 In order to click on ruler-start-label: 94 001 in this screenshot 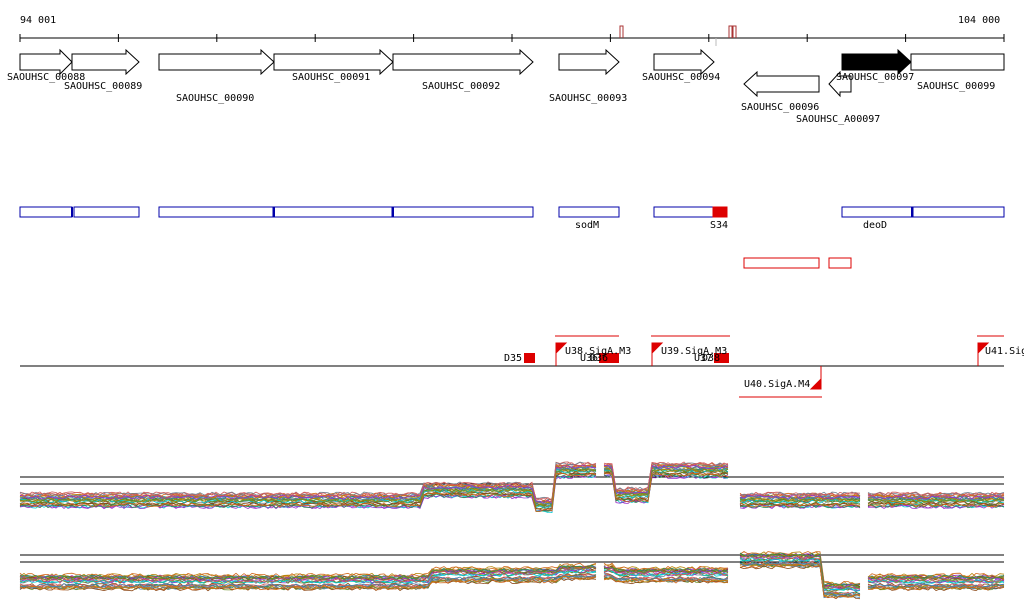, I will do `click(38, 20)`.